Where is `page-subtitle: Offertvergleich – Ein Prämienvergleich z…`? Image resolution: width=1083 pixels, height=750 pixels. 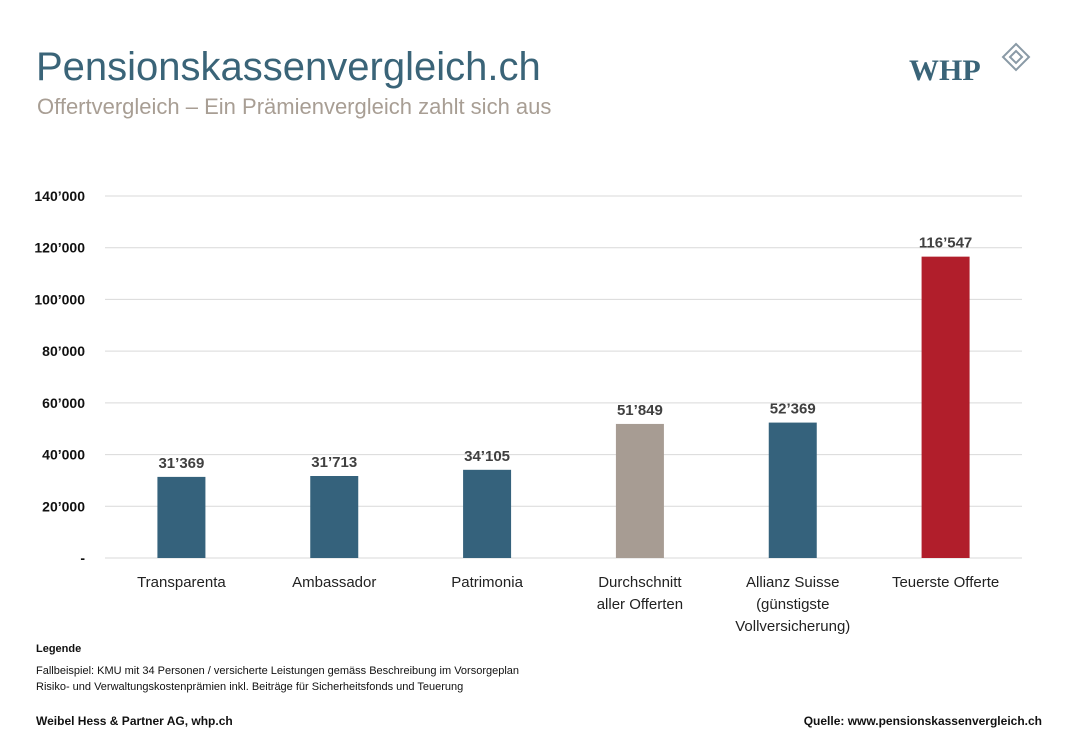
page-subtitle: Offertvergleich – Ein Prämienvergleich z… is located at coordinates (294, 106).